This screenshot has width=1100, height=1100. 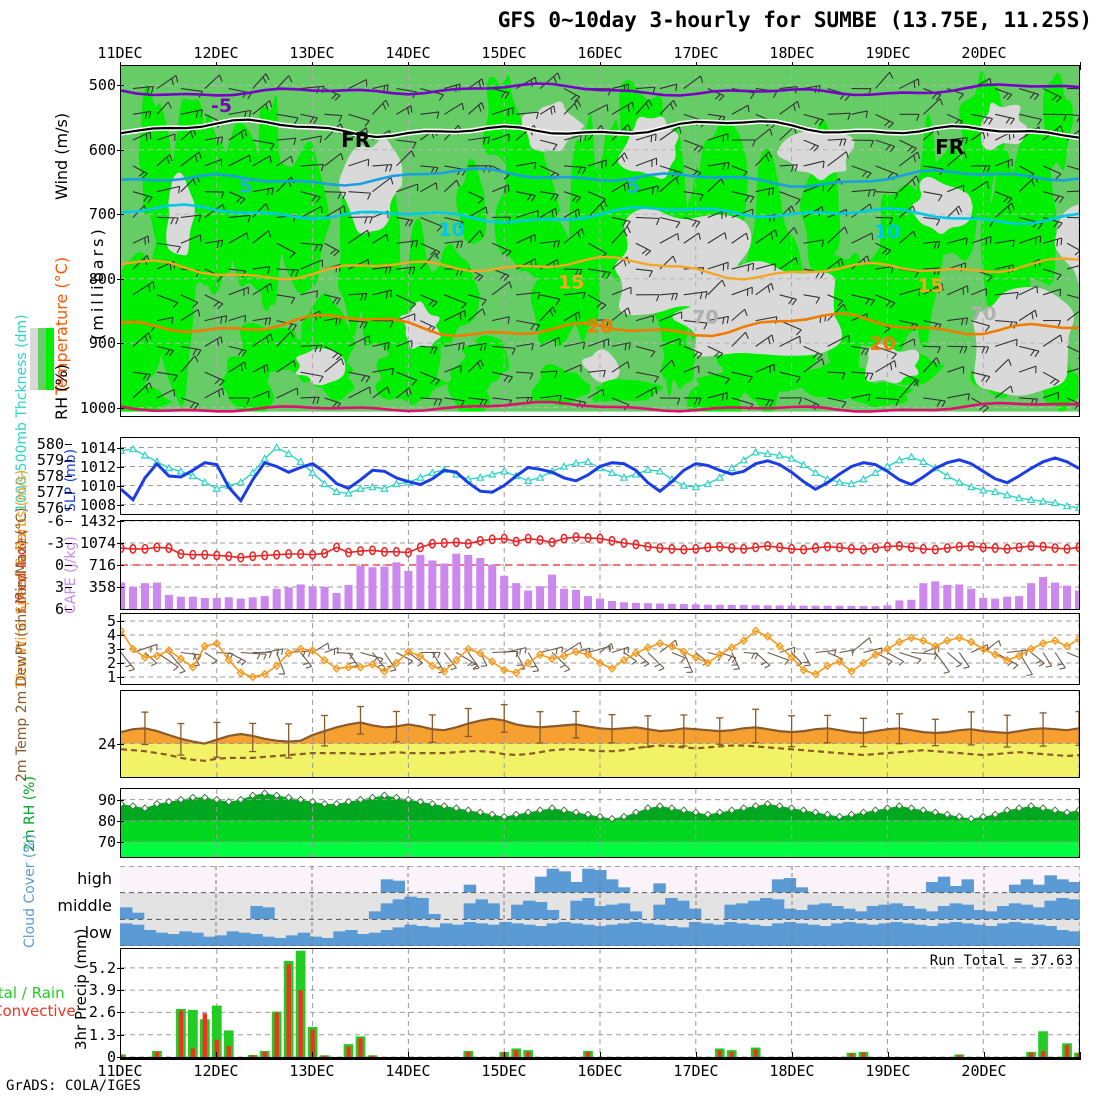 What do you see at coordinates (97, 466) in the screenshot?
I see `y-tick-label: 1012` at bounding box center [97, 466].